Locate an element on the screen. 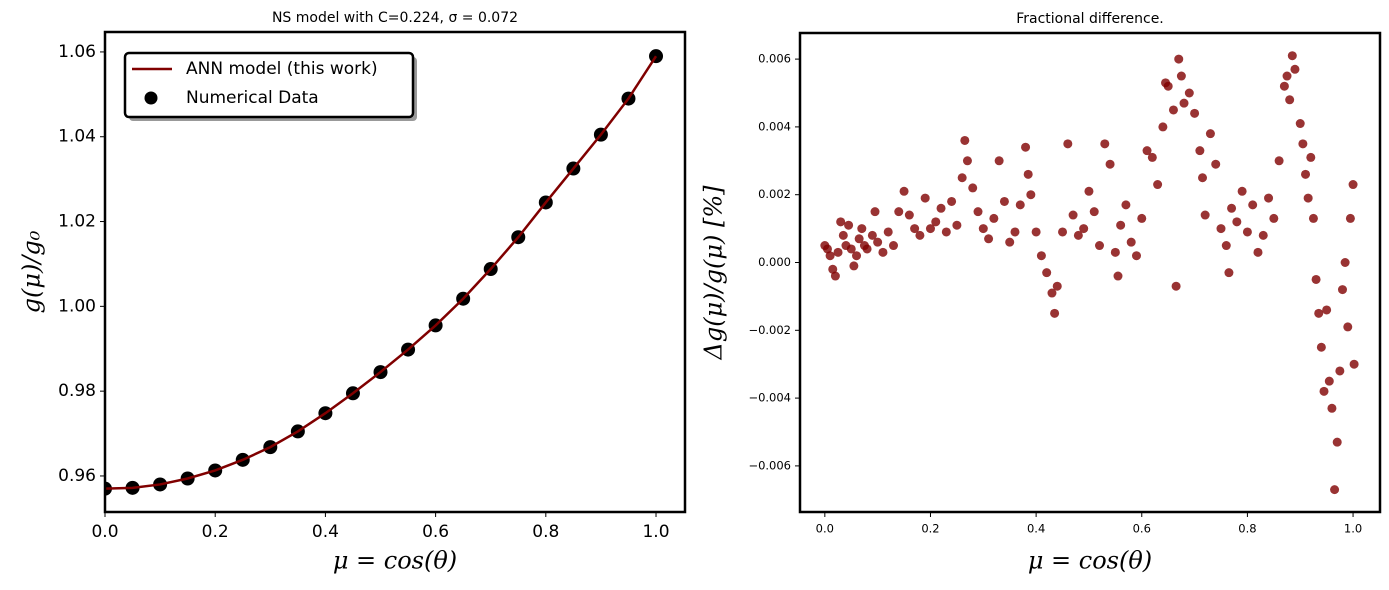 This screenshot has width=1389, height=590. legend-marker is located at coordinates (151, 98).